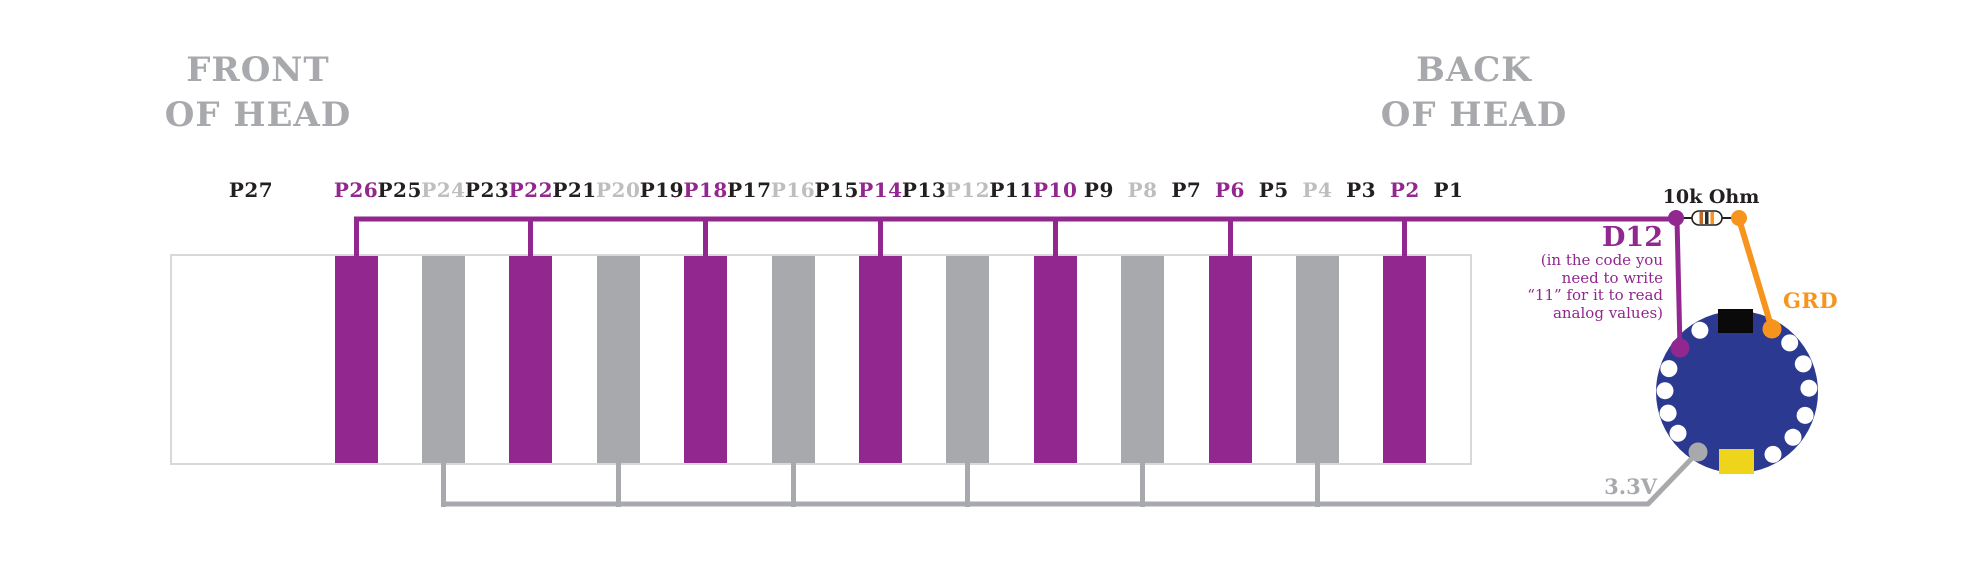 The width and height of the screenshot is (1984, 577). Describe the element at coordinates (880, 237) in the screenshot. I see `bus-stem-p14` at that location.